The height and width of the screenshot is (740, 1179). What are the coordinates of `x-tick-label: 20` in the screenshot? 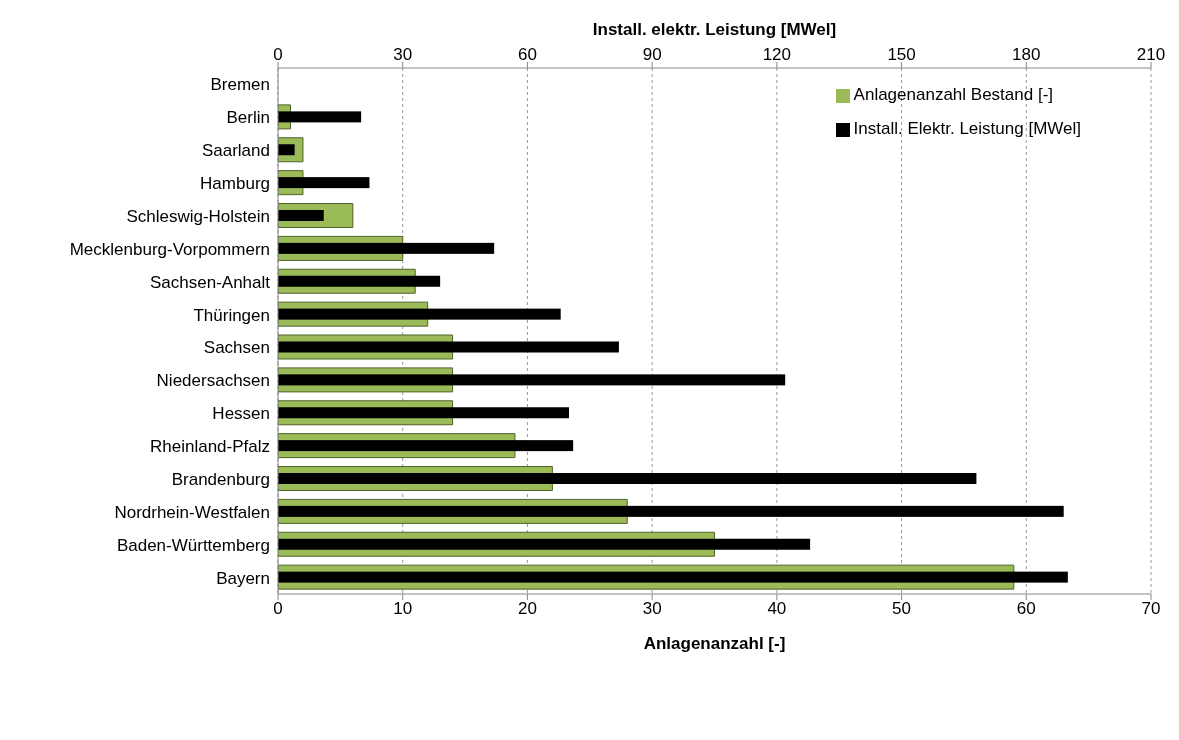 It's located at (527, 609).